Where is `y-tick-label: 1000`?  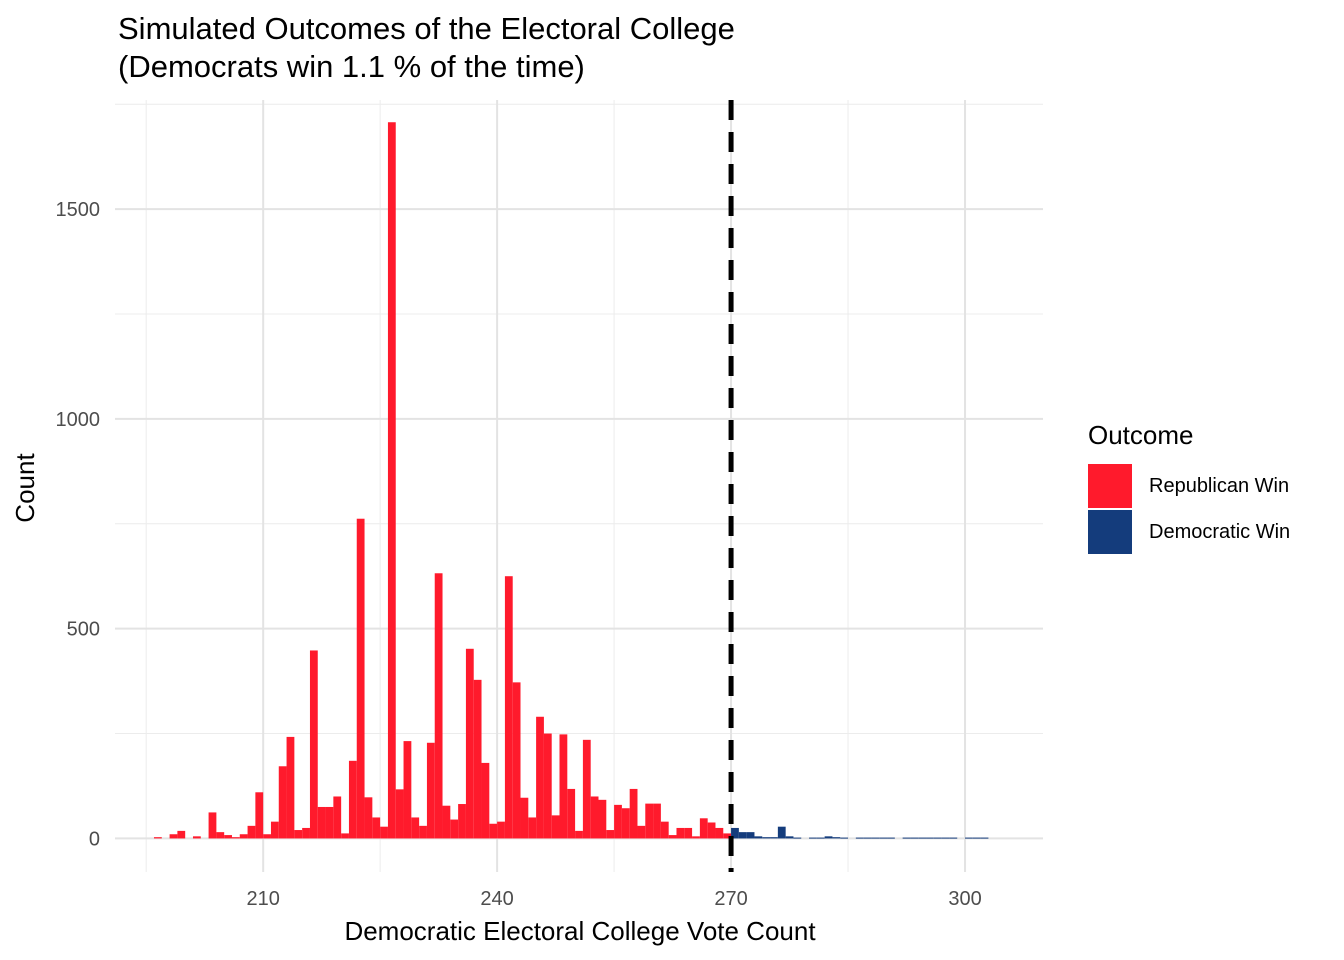
y-tick-label: 1000 is located at coordinates (78, 420).